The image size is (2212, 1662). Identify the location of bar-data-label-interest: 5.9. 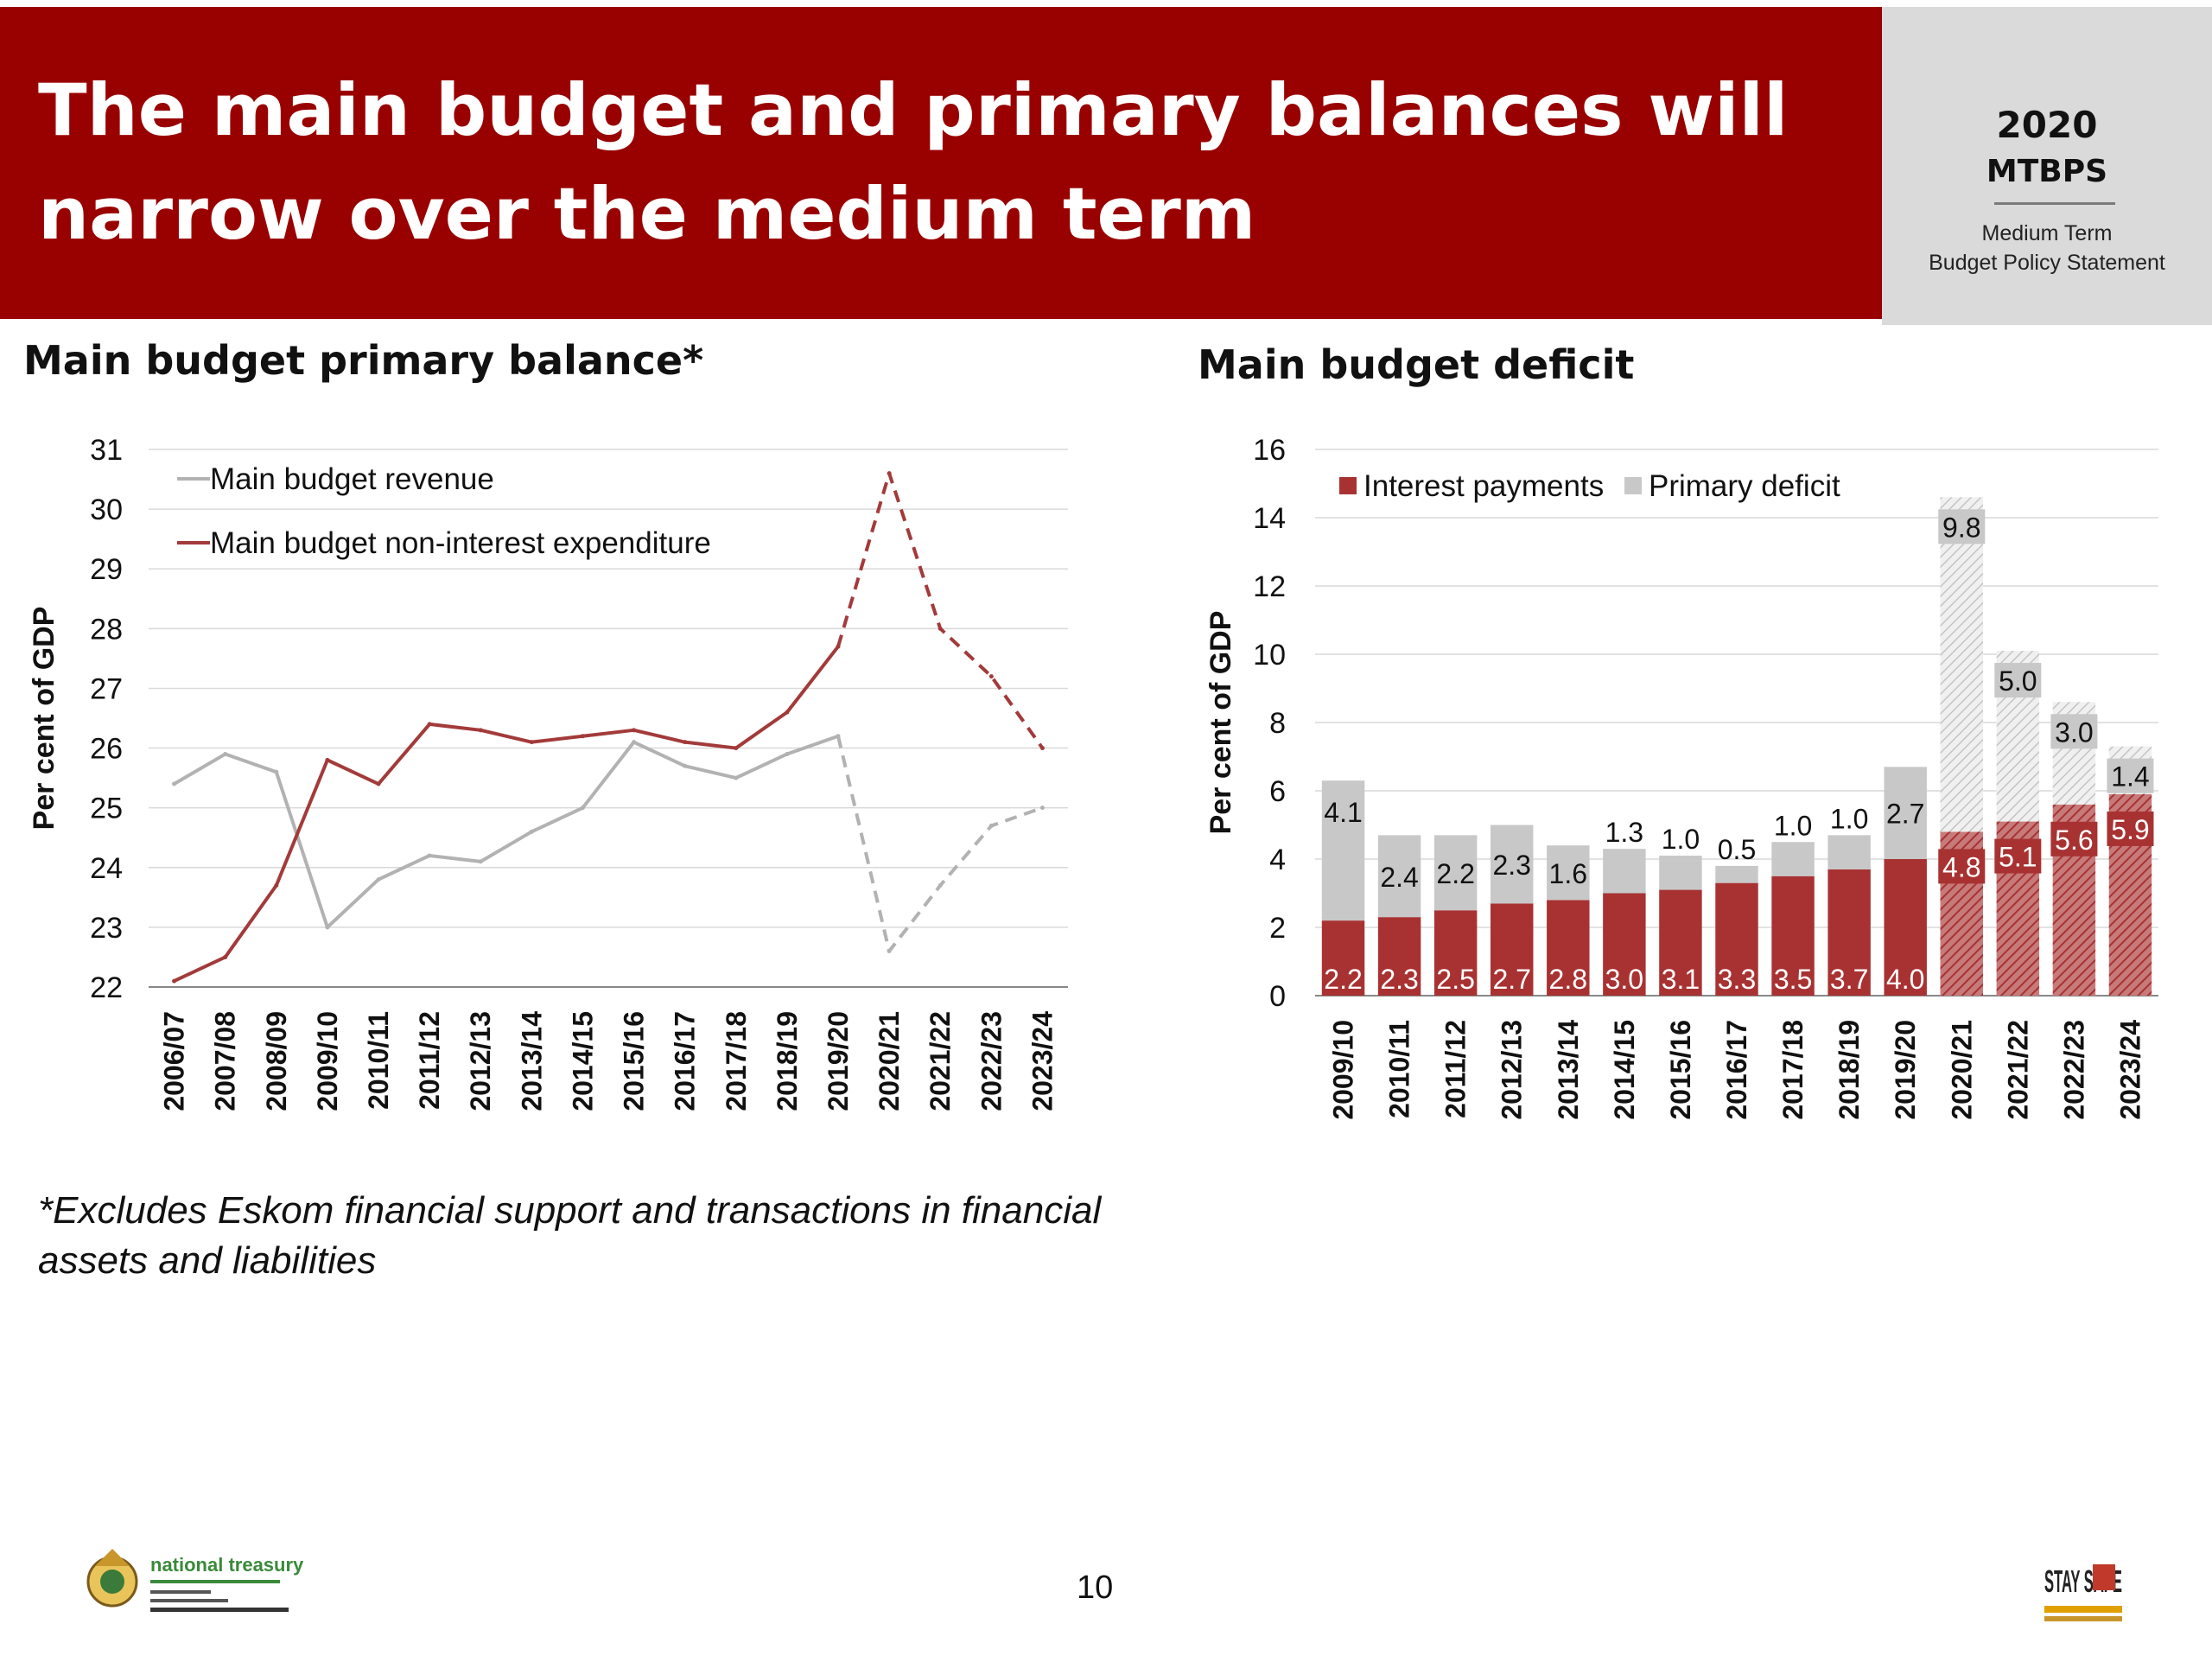
(2130, 830).